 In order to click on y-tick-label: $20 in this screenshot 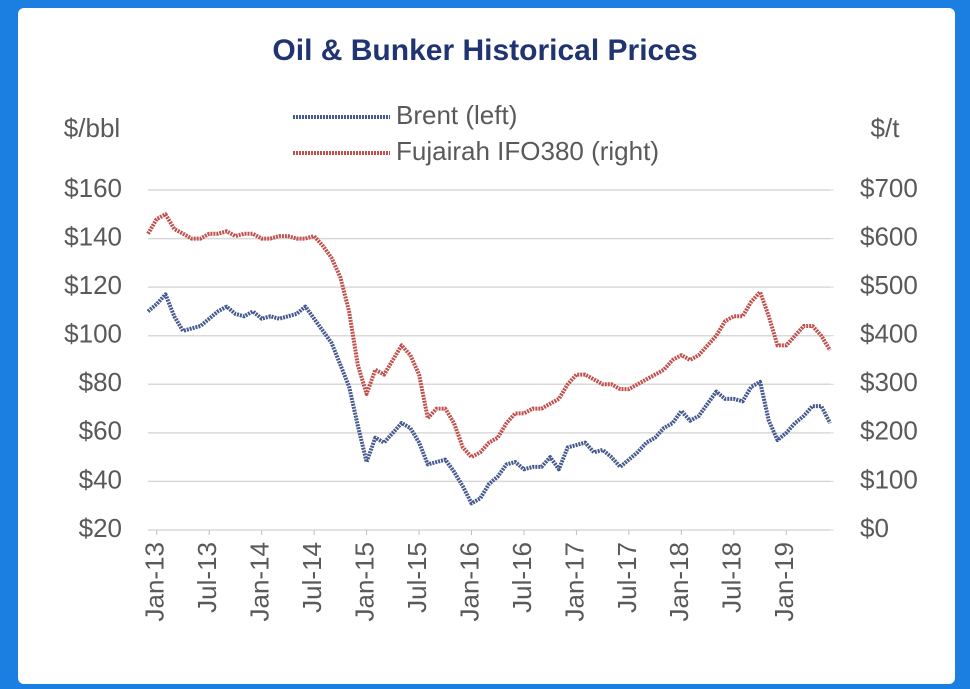, I will do `click(100, 528)`.